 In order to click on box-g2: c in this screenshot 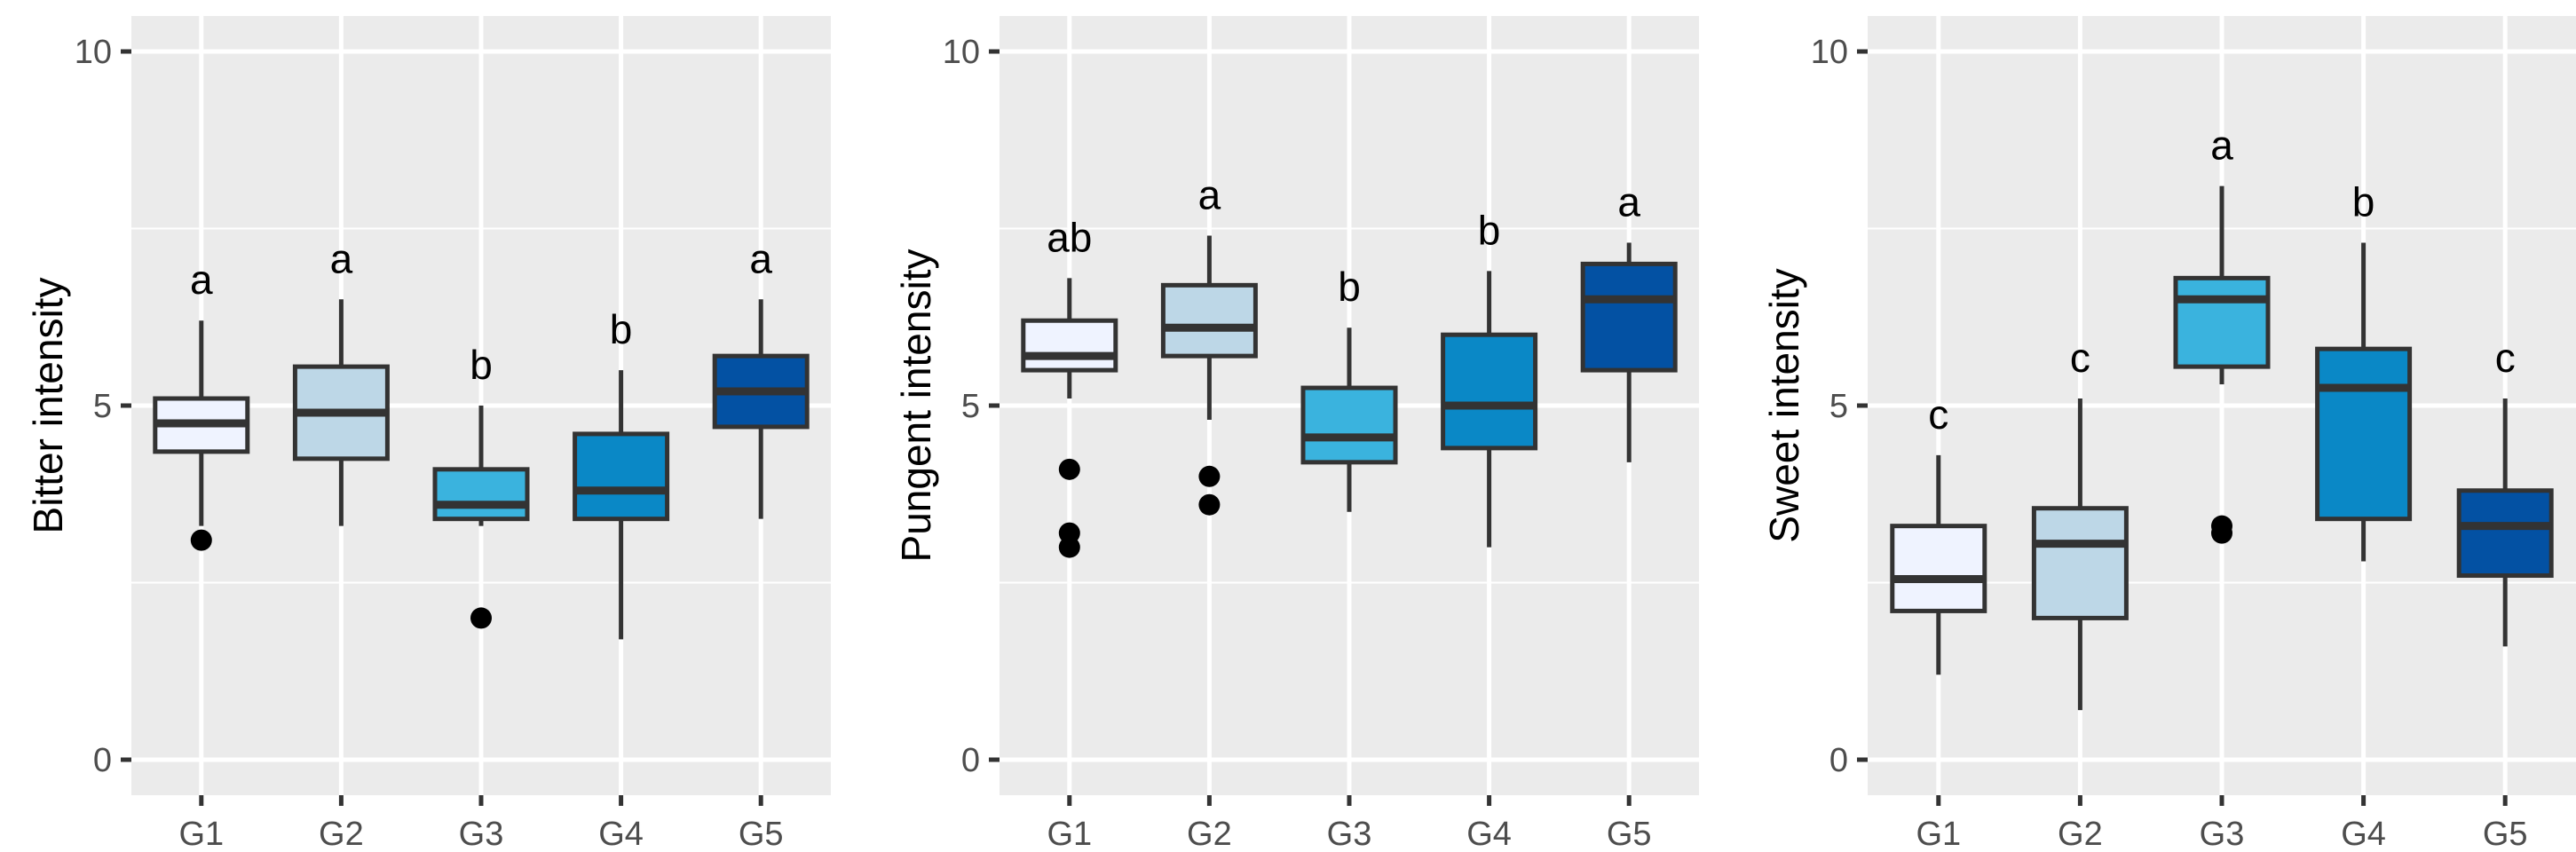, I will do `click(2080, 523)`.